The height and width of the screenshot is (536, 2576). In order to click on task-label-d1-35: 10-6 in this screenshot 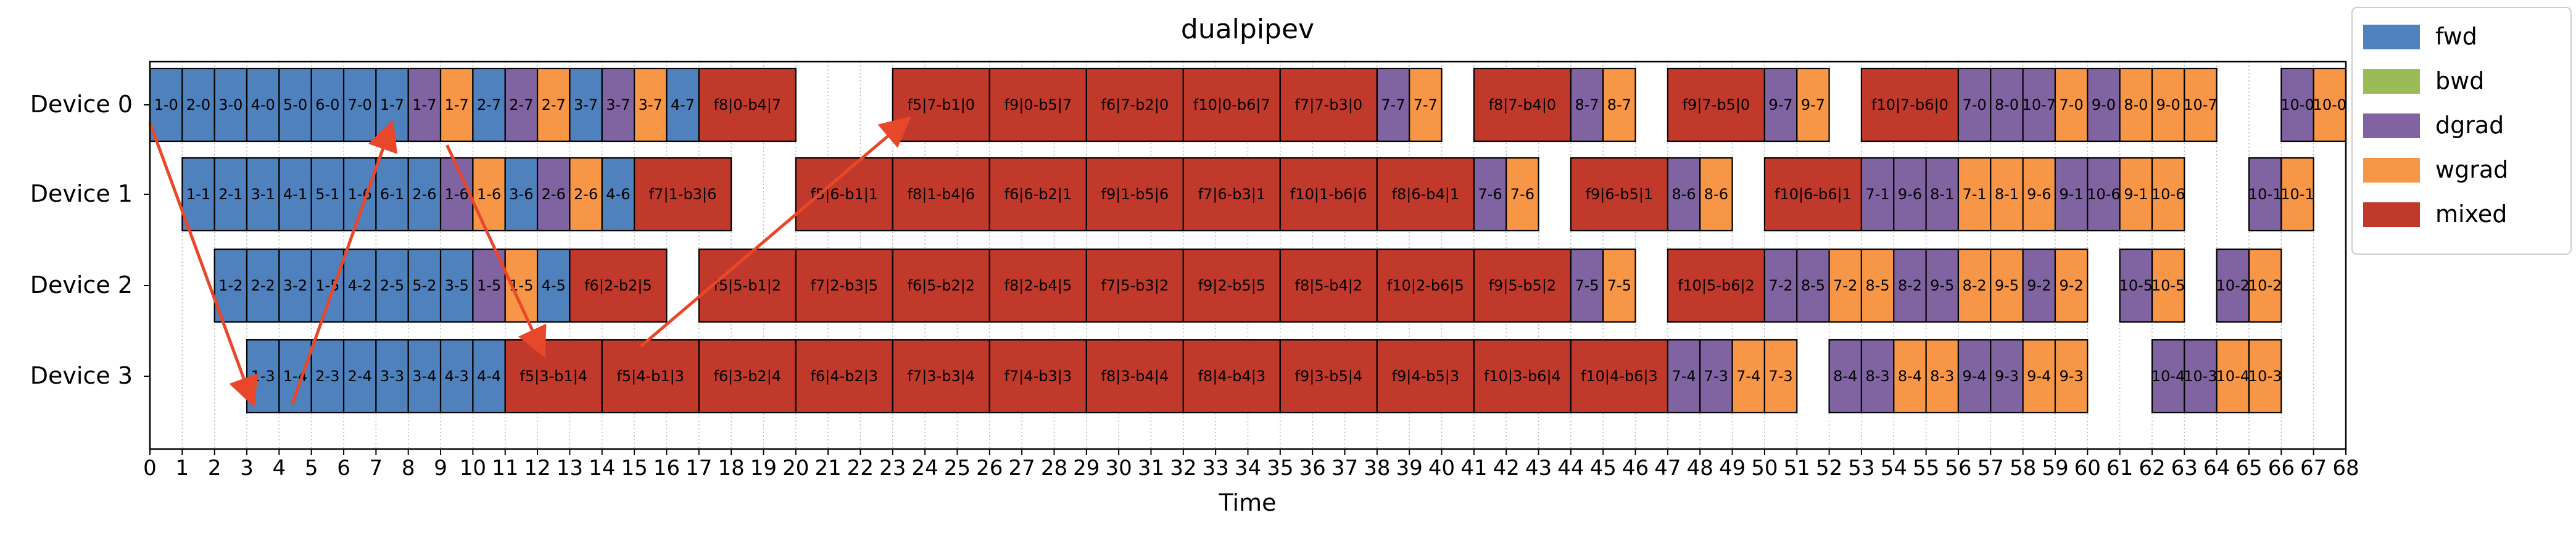, I will do `click(2103, 194)`.